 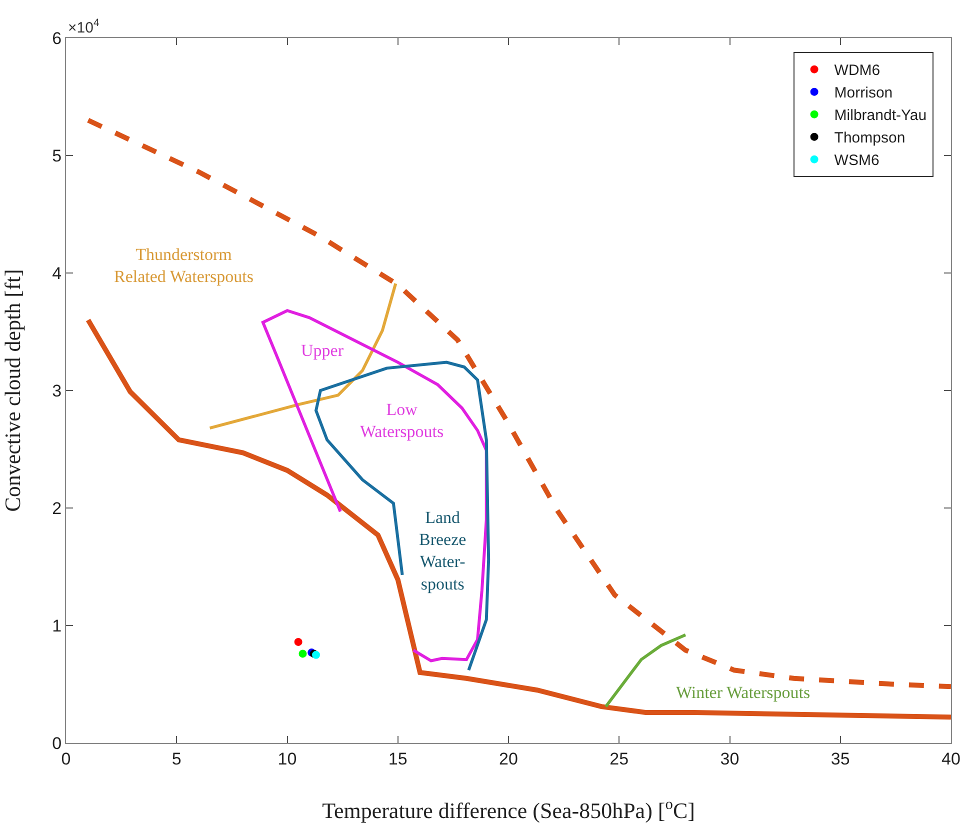 What do you see at coordinates (57, 38) in the screenshot?
I see `y-tick-label: 6` at bounding box center [57, 38].